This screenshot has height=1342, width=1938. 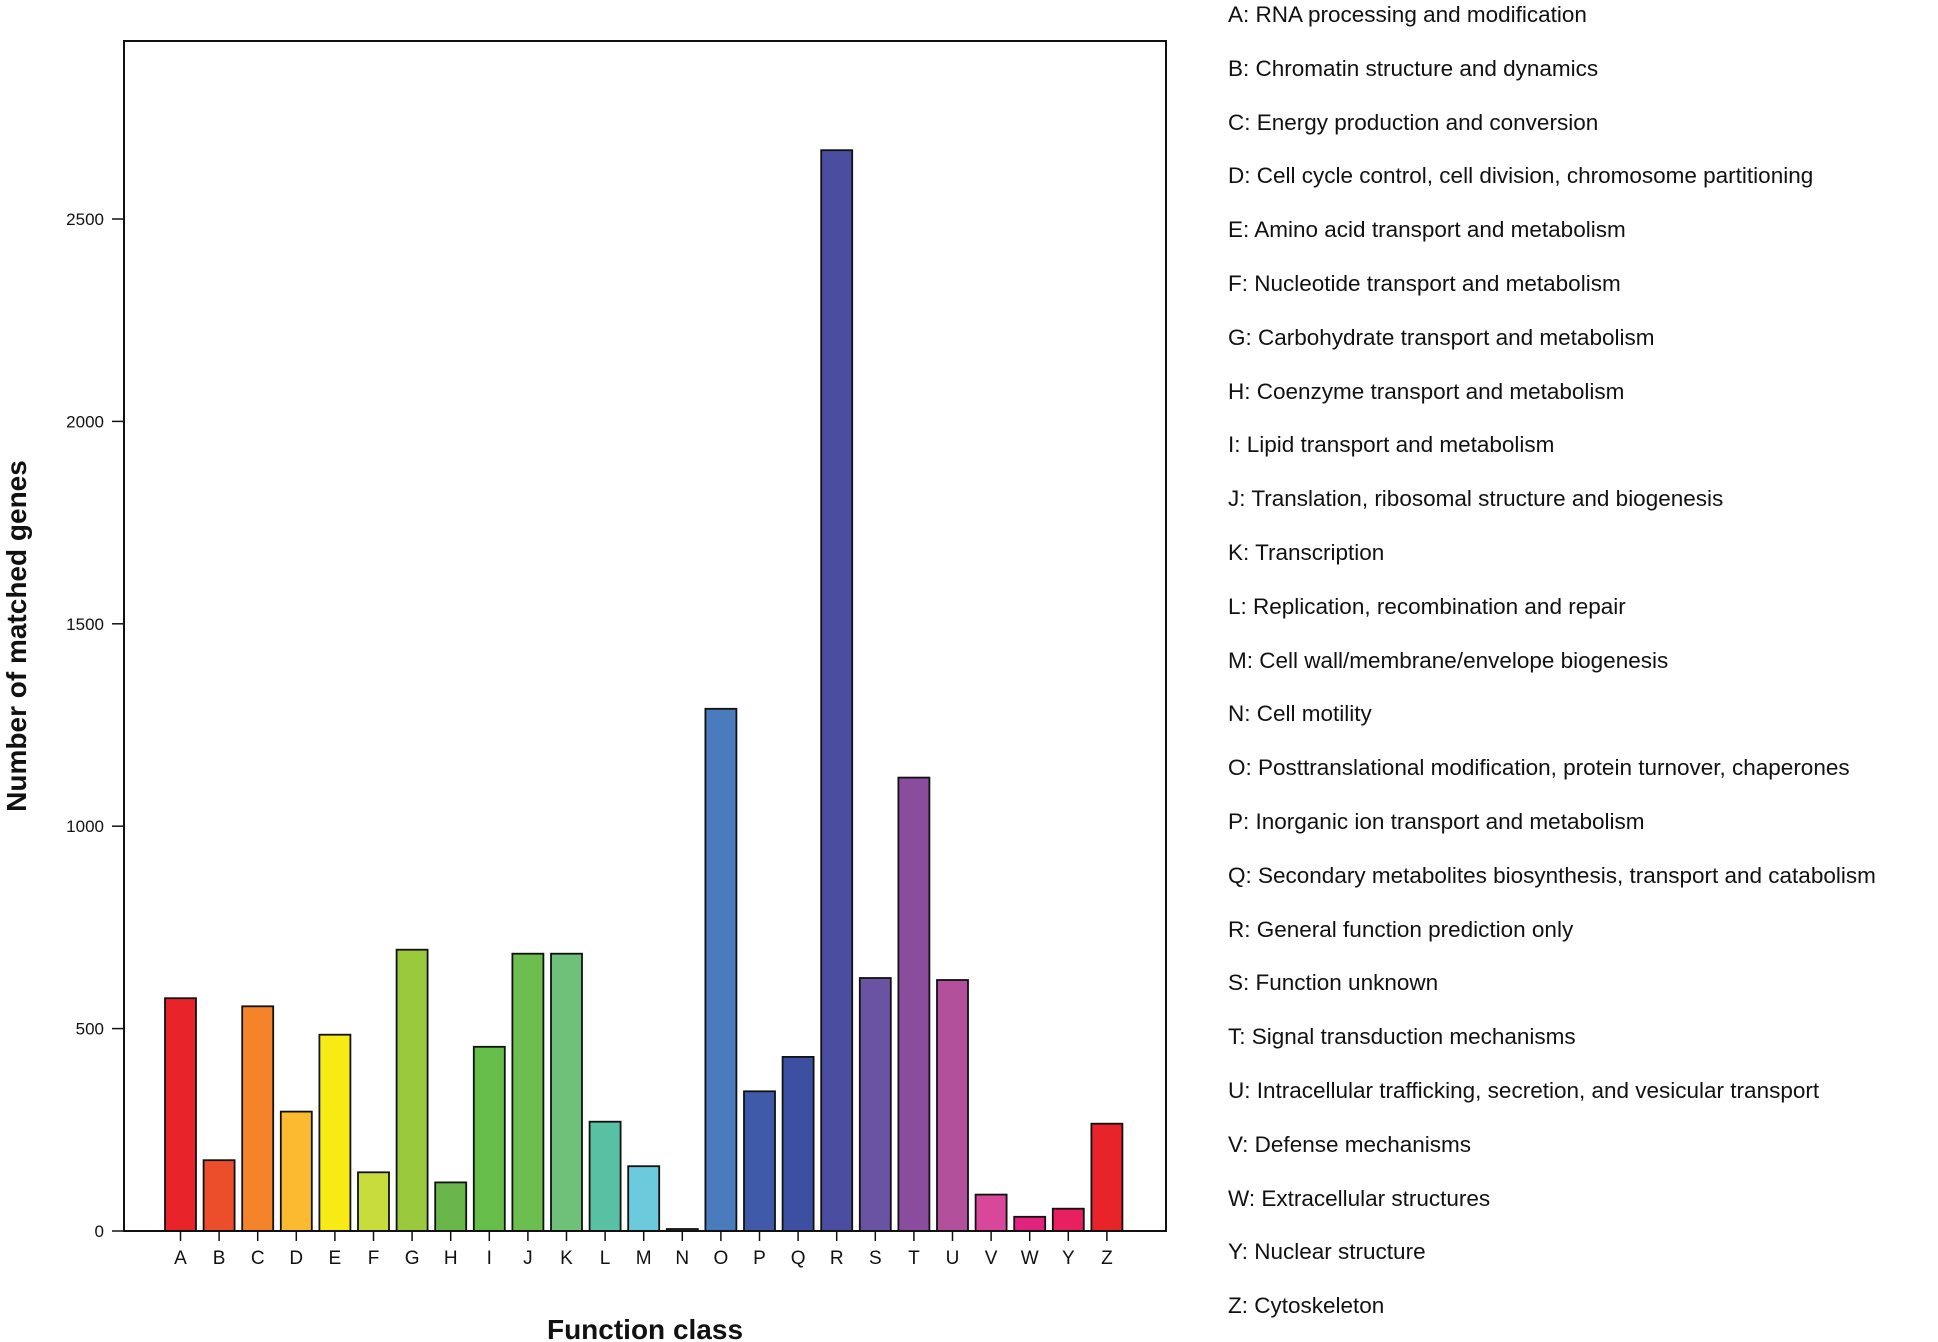 I want to click on x-tick-label-P: P, so click(x=759, y=1258).